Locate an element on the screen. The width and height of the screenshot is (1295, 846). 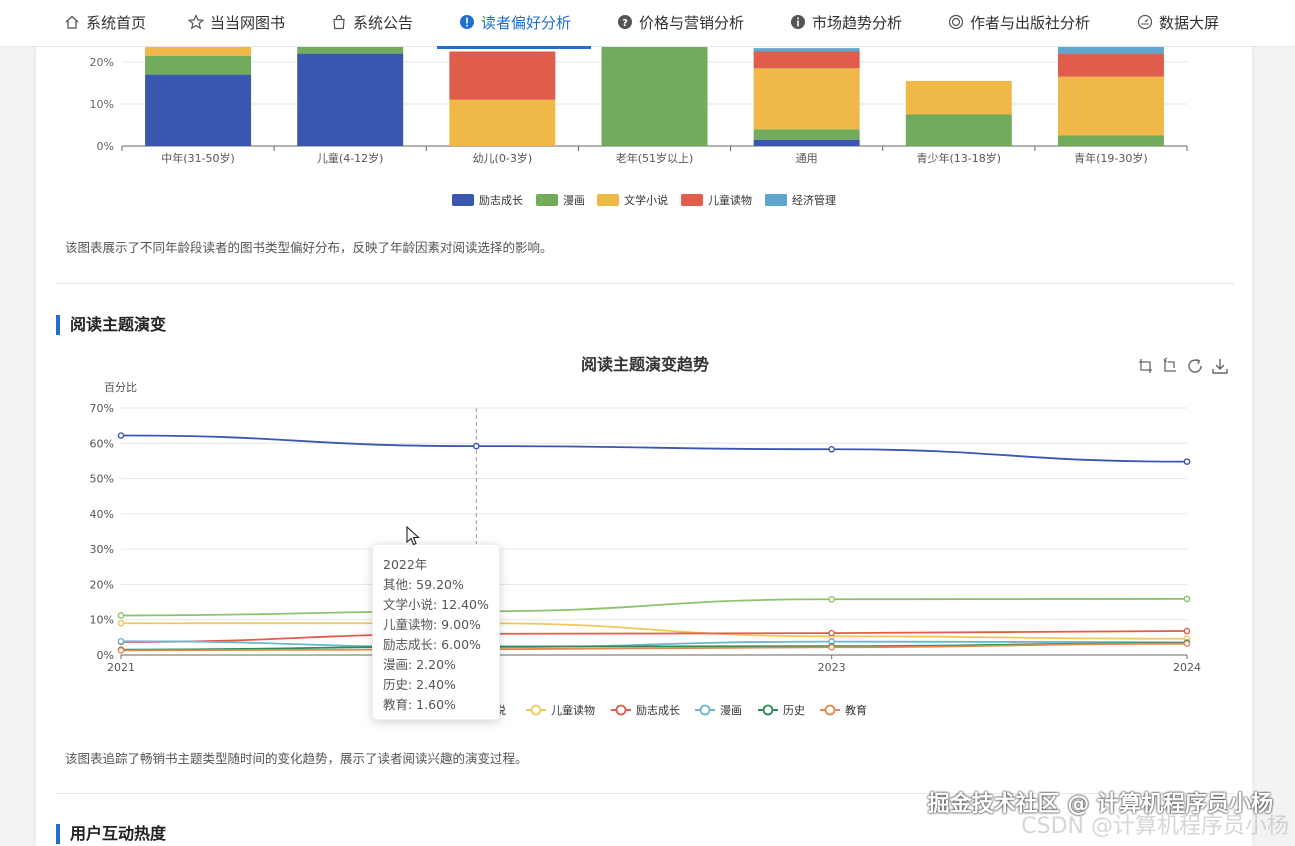
zoom-icon is located at coordinates (1146, 366).